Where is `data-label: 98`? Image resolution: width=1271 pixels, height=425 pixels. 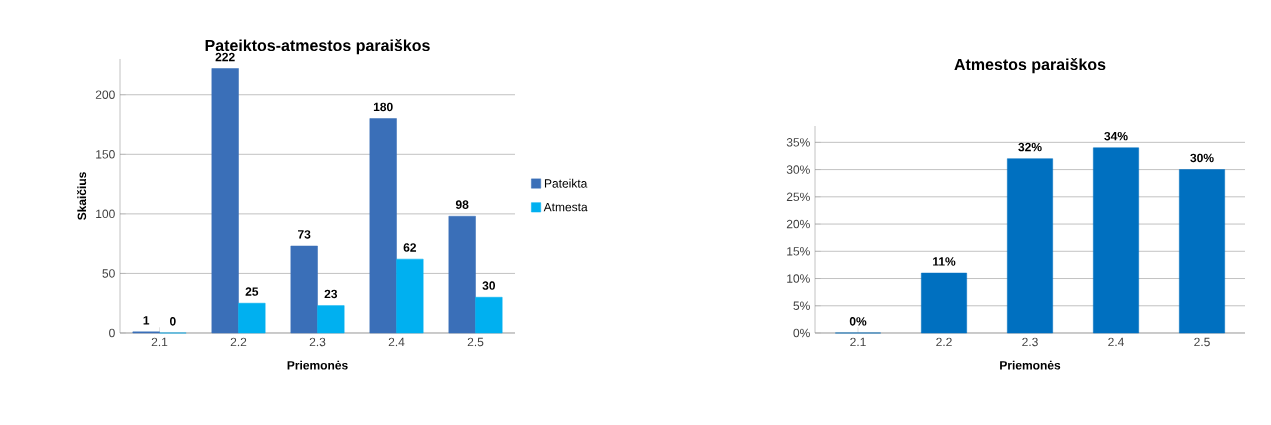 data-label: 98 is located at coordinates (462, 204).